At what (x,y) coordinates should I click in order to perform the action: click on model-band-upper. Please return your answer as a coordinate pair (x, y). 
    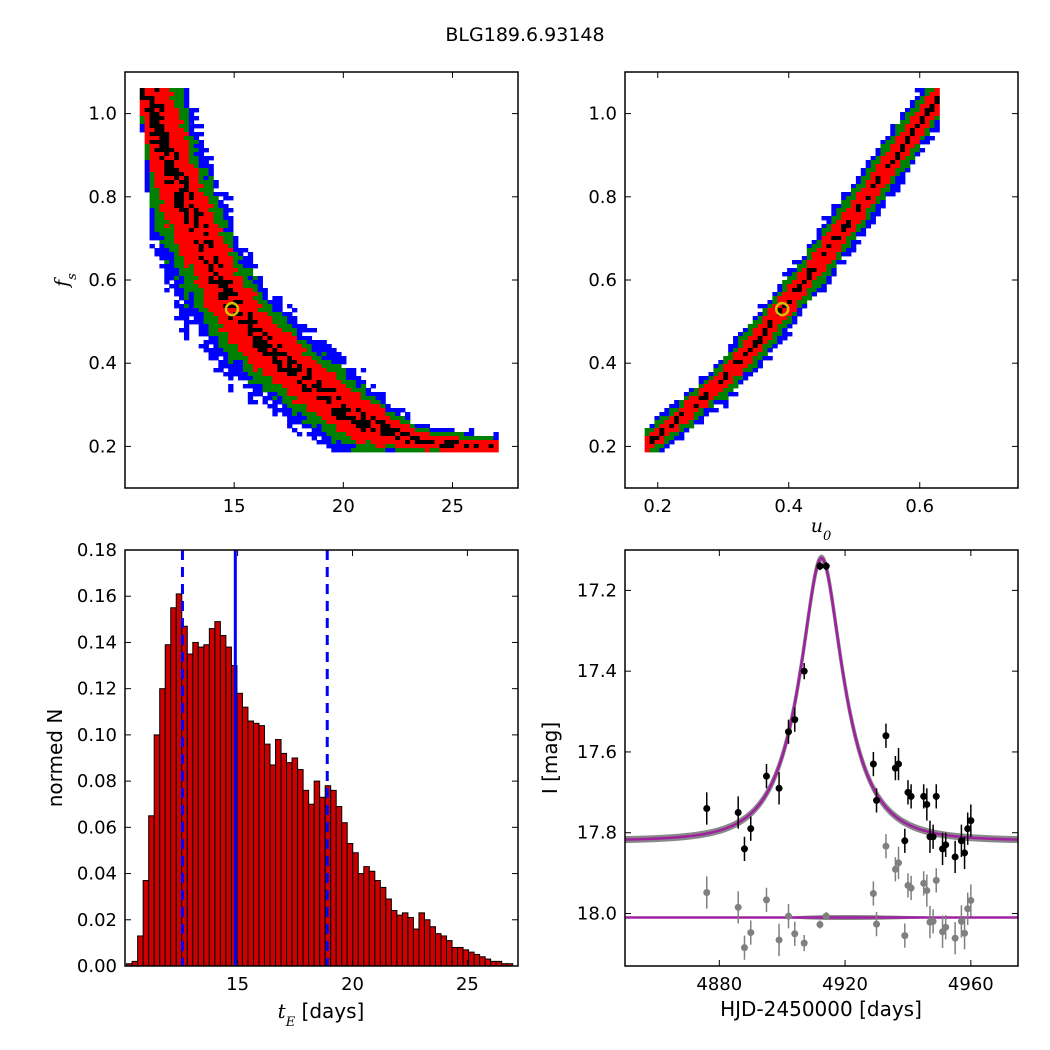
    Looking at the image, I should click on (821, 697).